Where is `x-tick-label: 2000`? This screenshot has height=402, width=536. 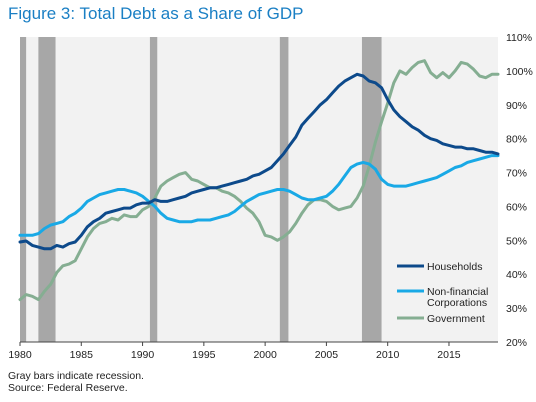
x-tick-label: 2000 is located at coordinates (265, 355).